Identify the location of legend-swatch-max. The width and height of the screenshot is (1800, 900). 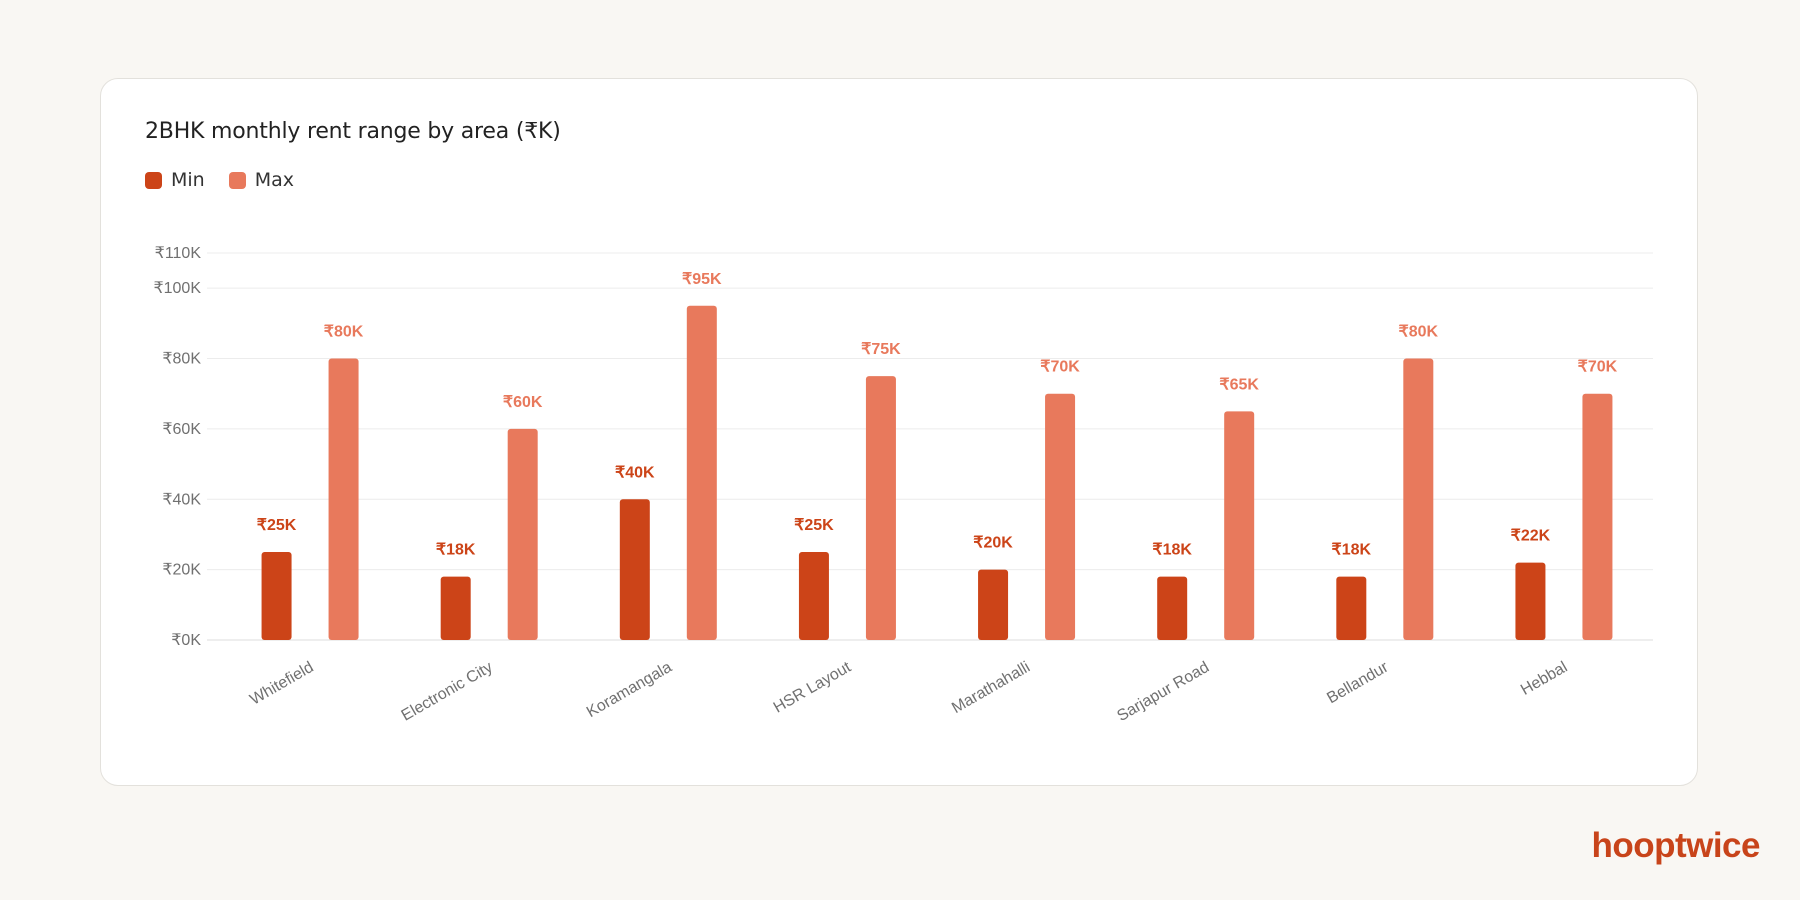
(237, 180).